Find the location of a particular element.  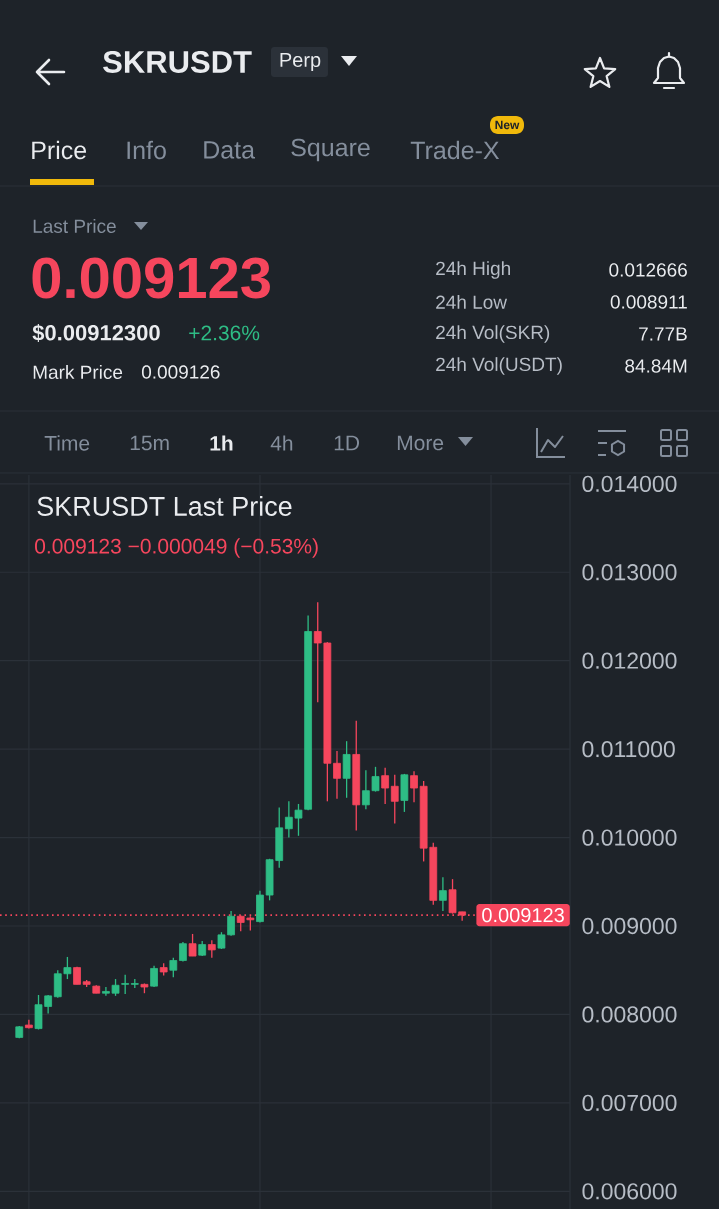

y-tick-label: 0.007000 is located at coordinates (629, 1103).